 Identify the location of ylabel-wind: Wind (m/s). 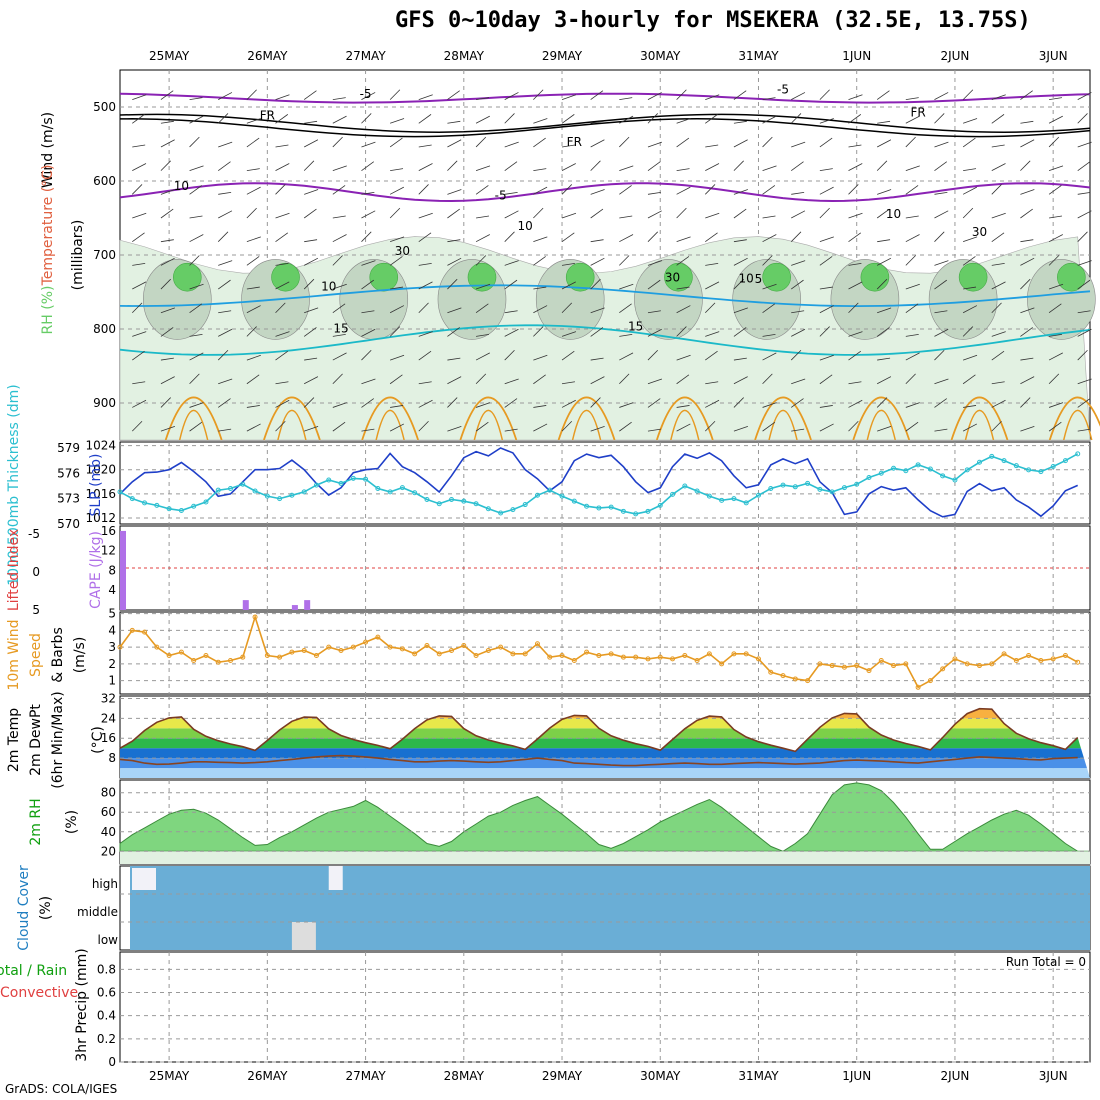
(48, 150).